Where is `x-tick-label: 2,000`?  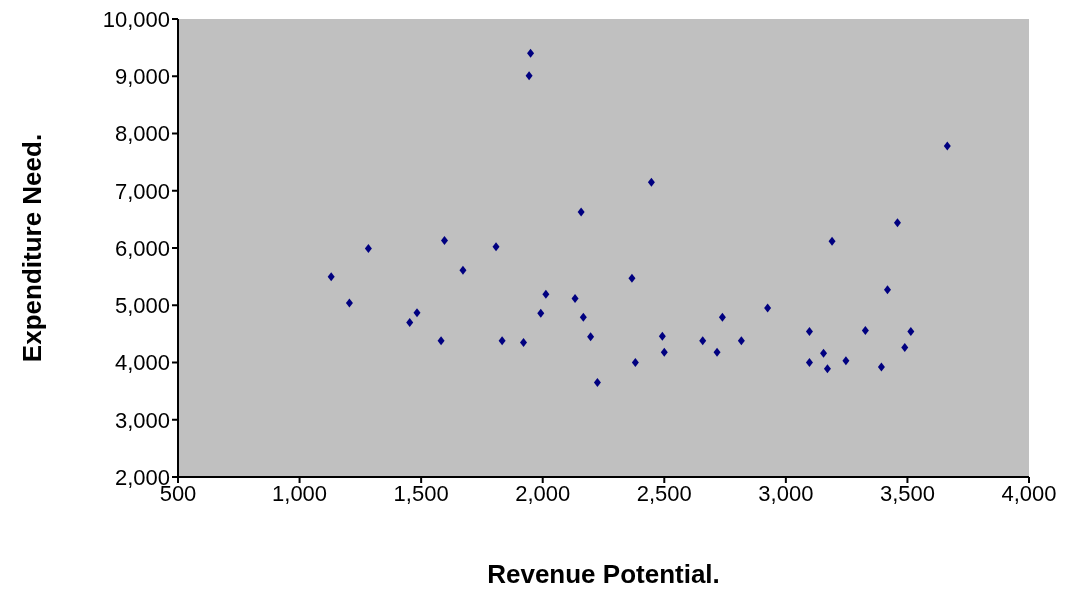
x-tick-label: 2,000 is located at coordinates (543, 493).